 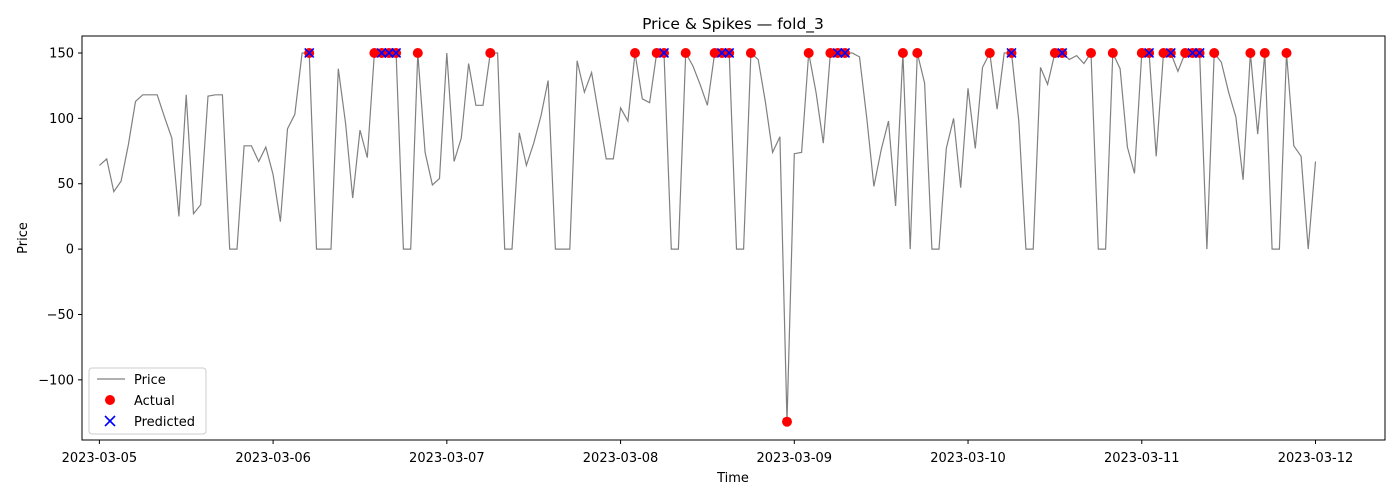 What do you see at coordinates (968, 458) in the screenshot?
I see `x-tick-label: 2023-03-10` at bounding box center [968, 458].